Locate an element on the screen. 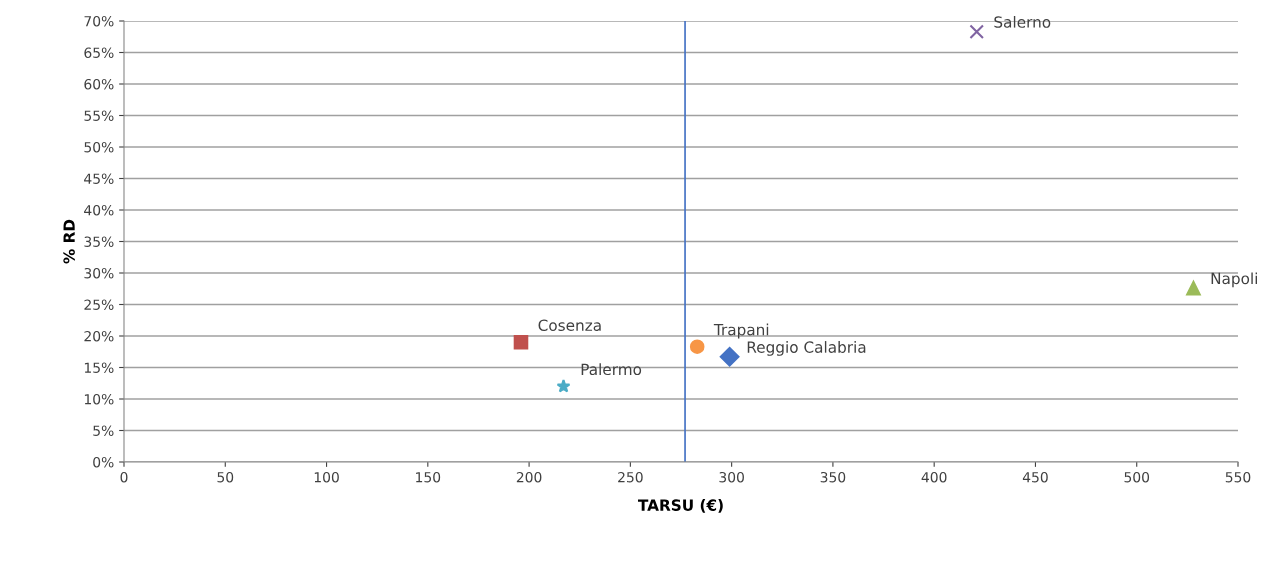 This screenshot has height=578, width=1272. y-tick-label: 20% is located at coordinates (99, 336).